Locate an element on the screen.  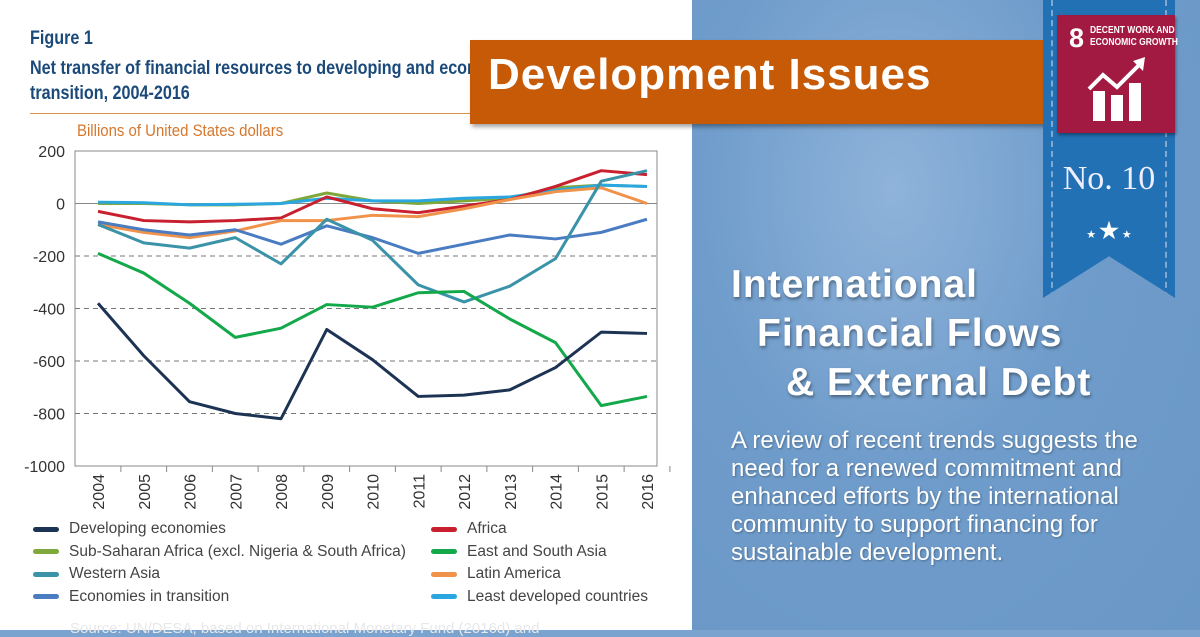
y-tick-label: -600 is located at coordinates (49, 362).